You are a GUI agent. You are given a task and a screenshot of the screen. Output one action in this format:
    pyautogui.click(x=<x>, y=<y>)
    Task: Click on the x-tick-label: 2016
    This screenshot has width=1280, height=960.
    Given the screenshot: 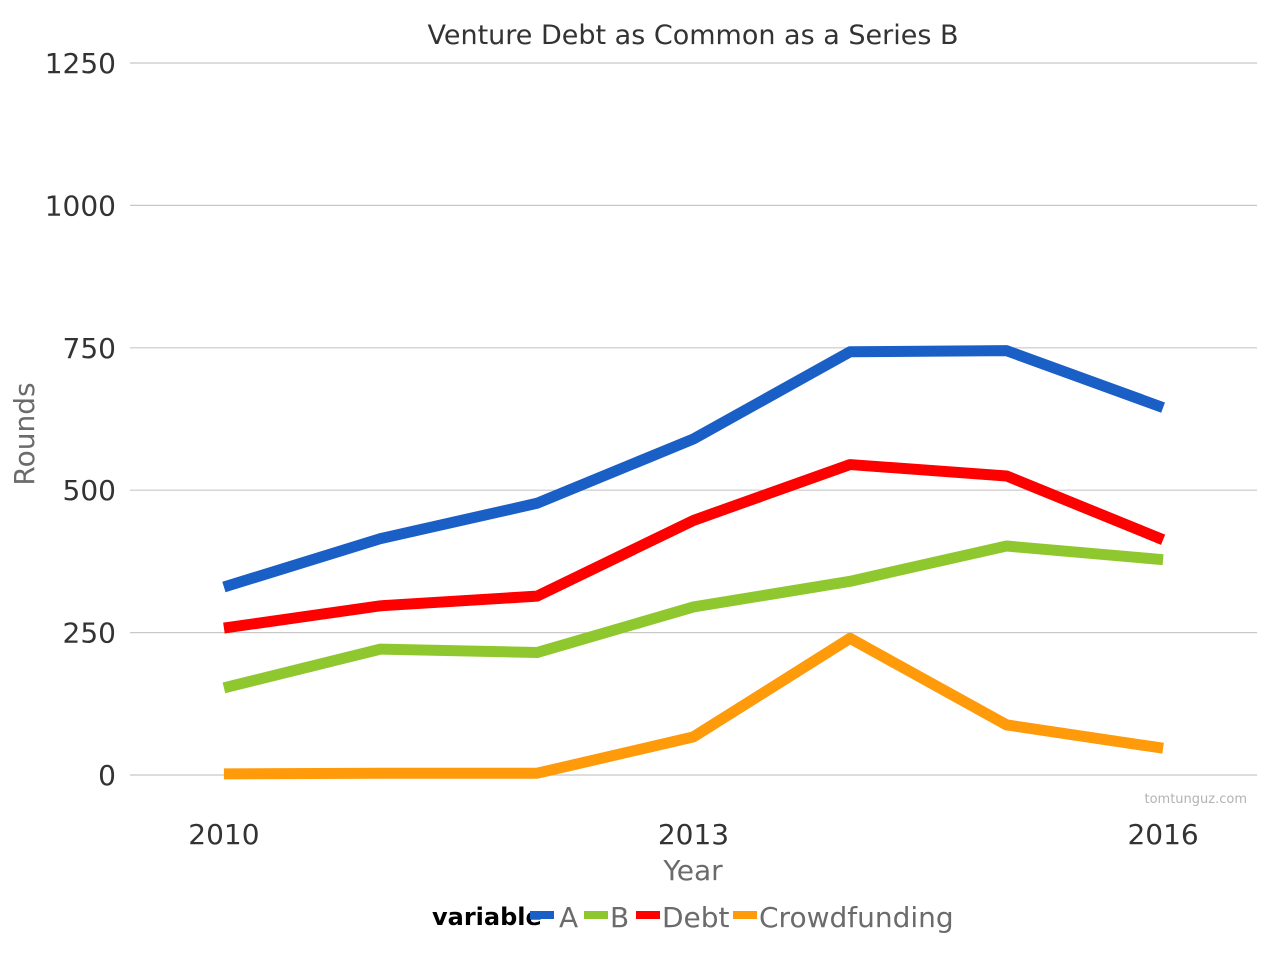 What is the action you would take?
    pyautogui.click(x=1162, y=834)
    